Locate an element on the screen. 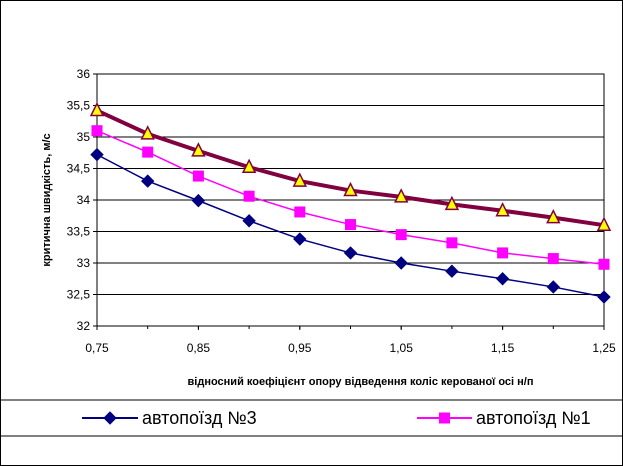 The image size is (623, 466). x-tick-label: 1,05 is located at coordinates (402, 348).